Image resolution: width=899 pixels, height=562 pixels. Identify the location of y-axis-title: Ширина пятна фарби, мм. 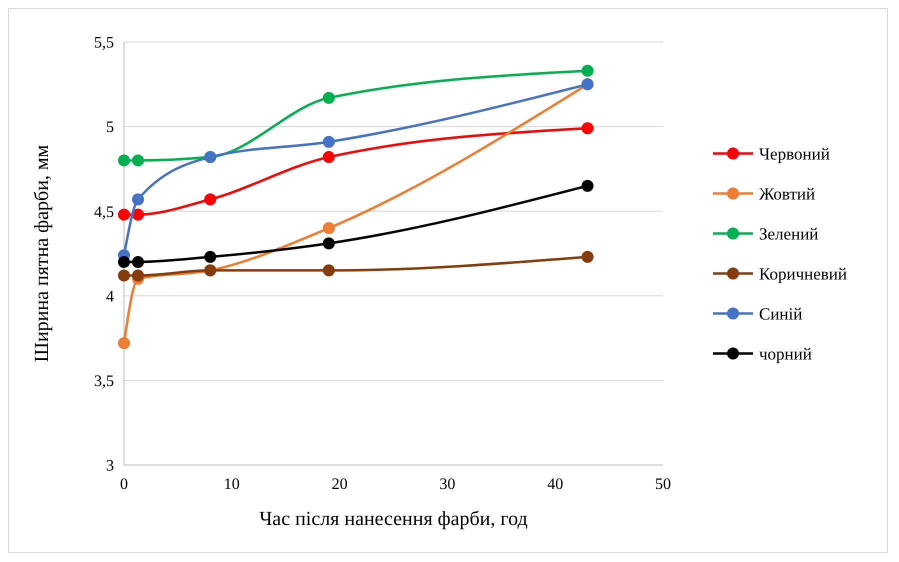
(42, 253).